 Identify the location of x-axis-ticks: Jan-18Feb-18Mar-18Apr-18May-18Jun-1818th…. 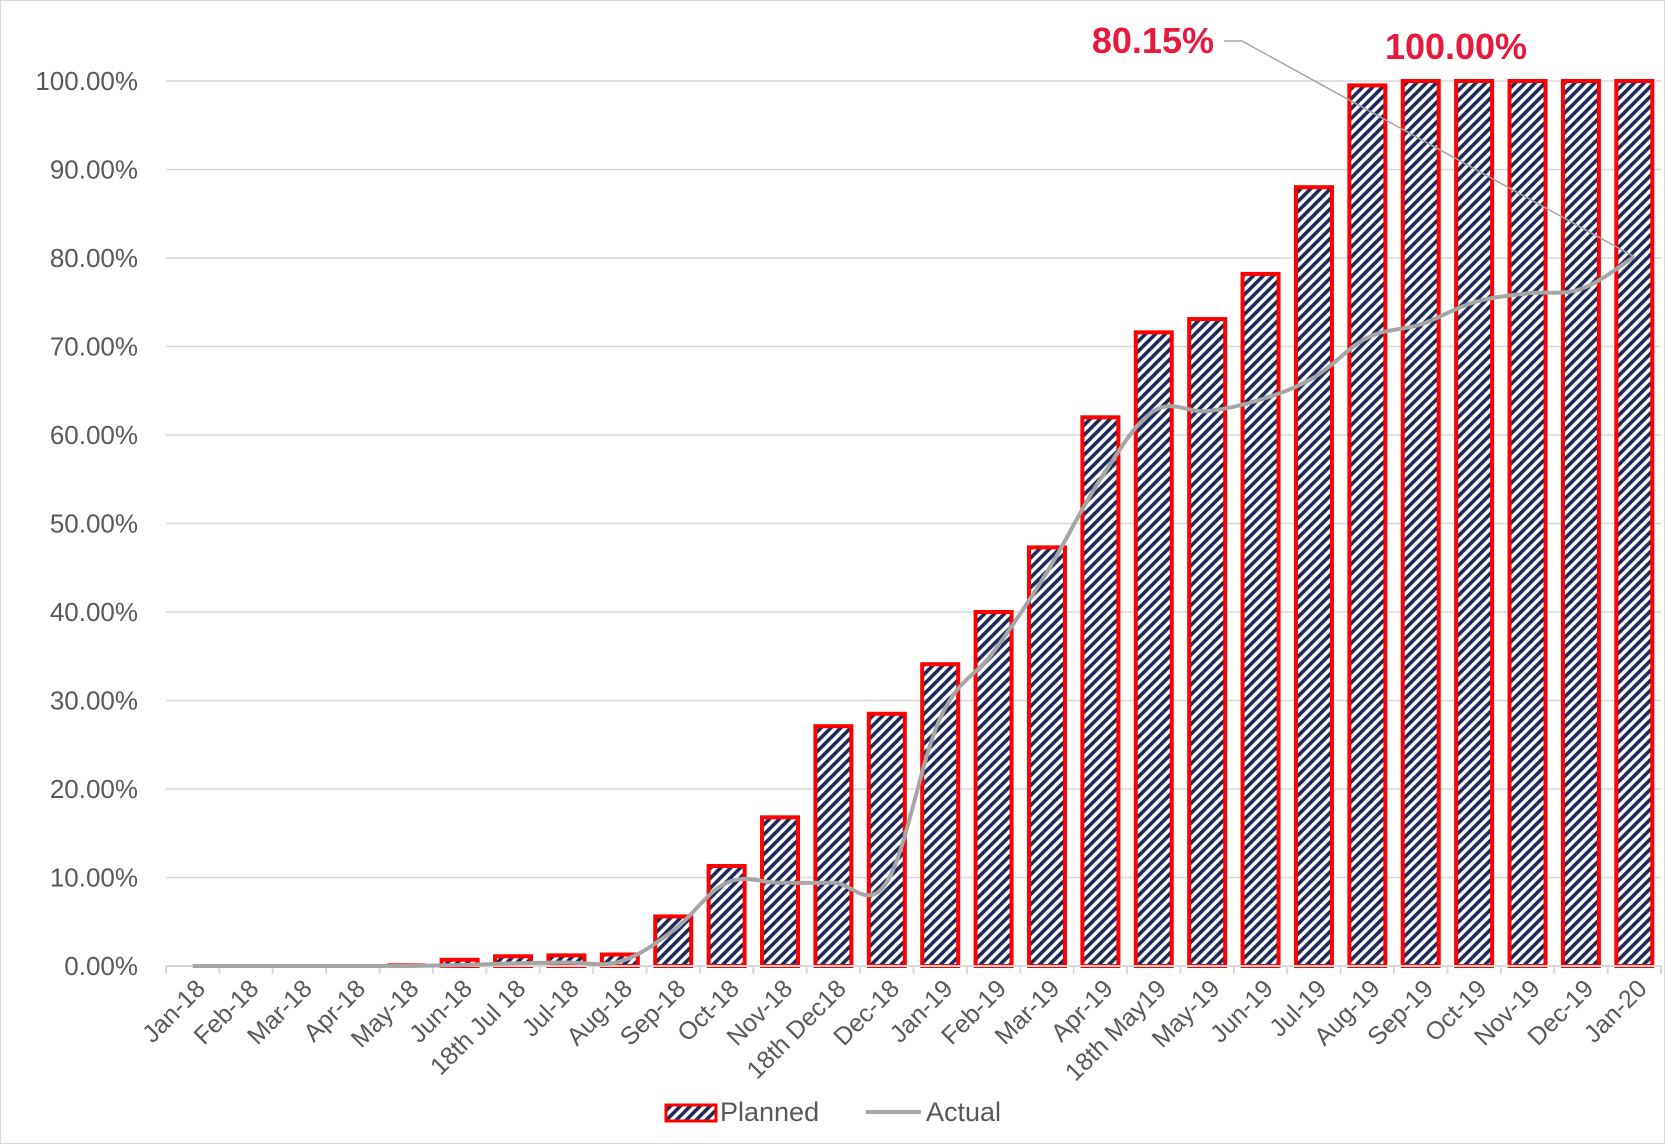
(894, 1030).